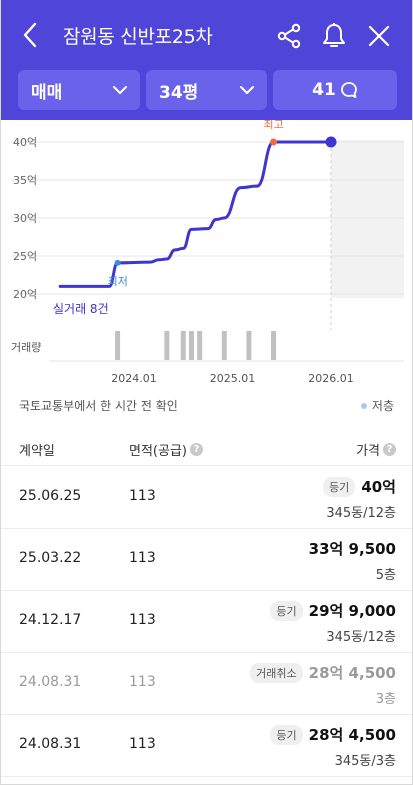 The width and height of the screenshot is (413, 785). I want to click on row-floor: 5층, so click(385, 575).